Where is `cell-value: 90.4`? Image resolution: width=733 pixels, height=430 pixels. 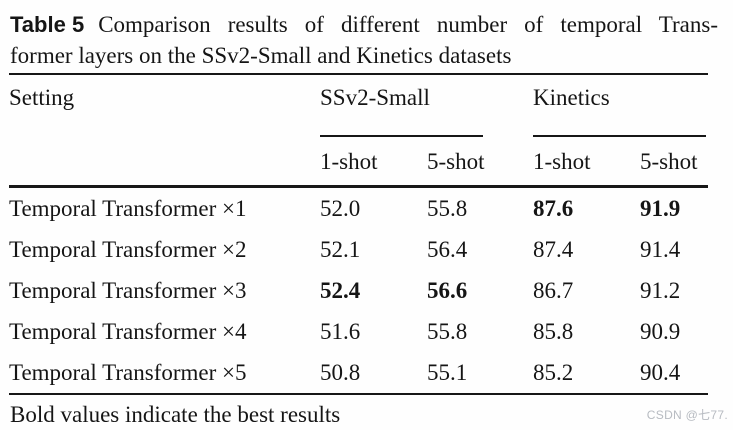
cell-value: 90.4 is located at coordinates (660, 372).